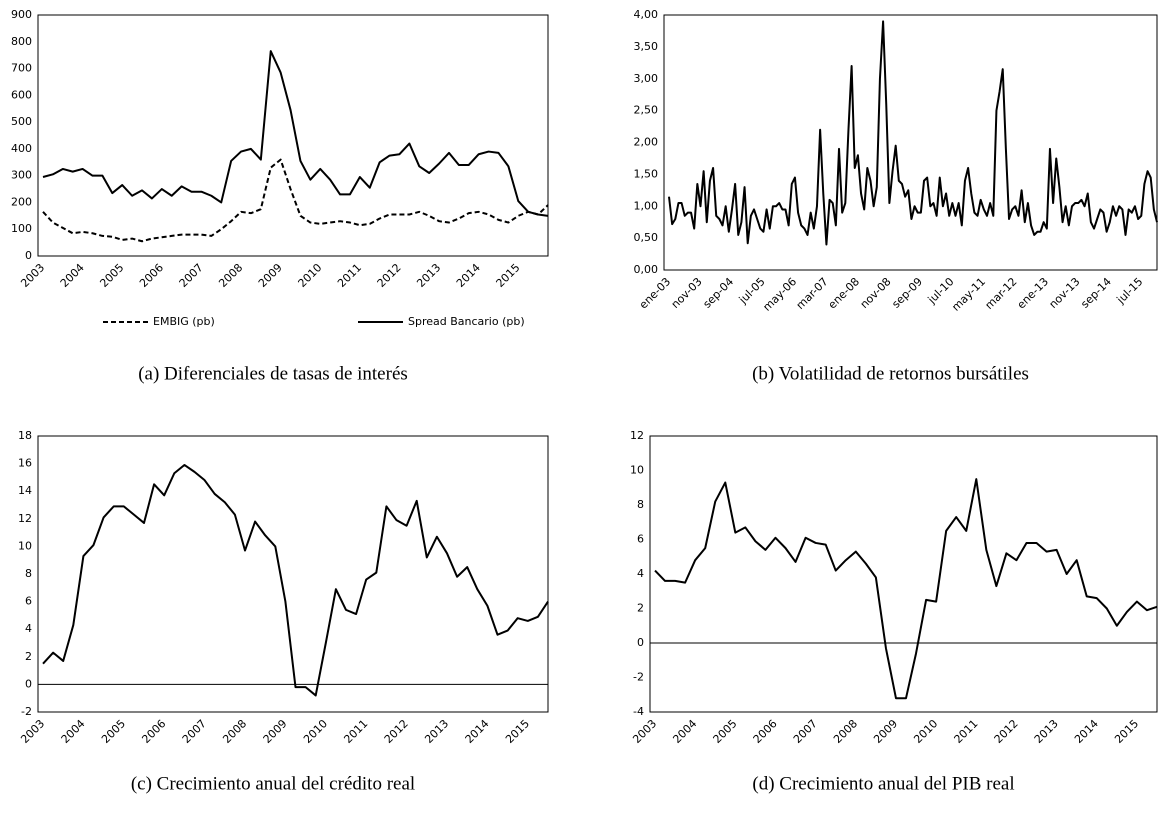 This screenshot has height=819, width=1158. I want to click on x-tick-label: sep-04, so click(719, 293).